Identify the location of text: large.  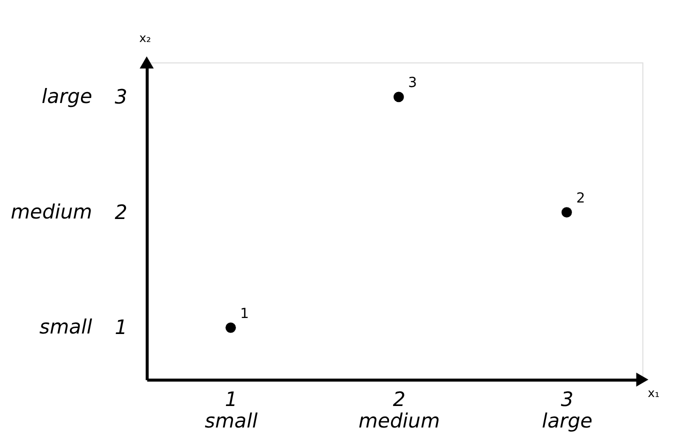
(67, 96).